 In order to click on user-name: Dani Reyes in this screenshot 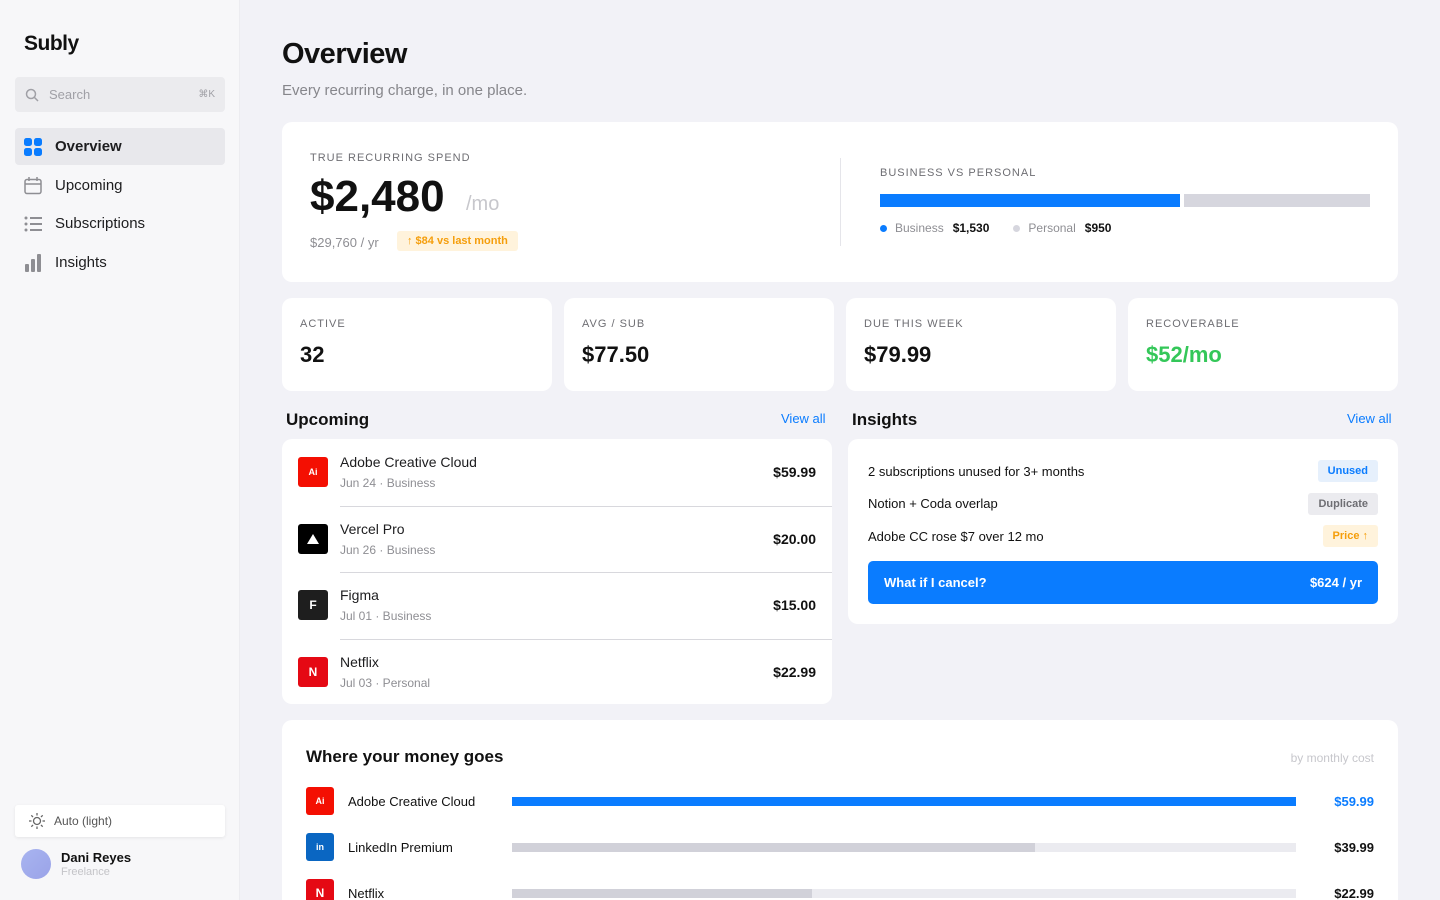, I will do `click(96, 857)`.